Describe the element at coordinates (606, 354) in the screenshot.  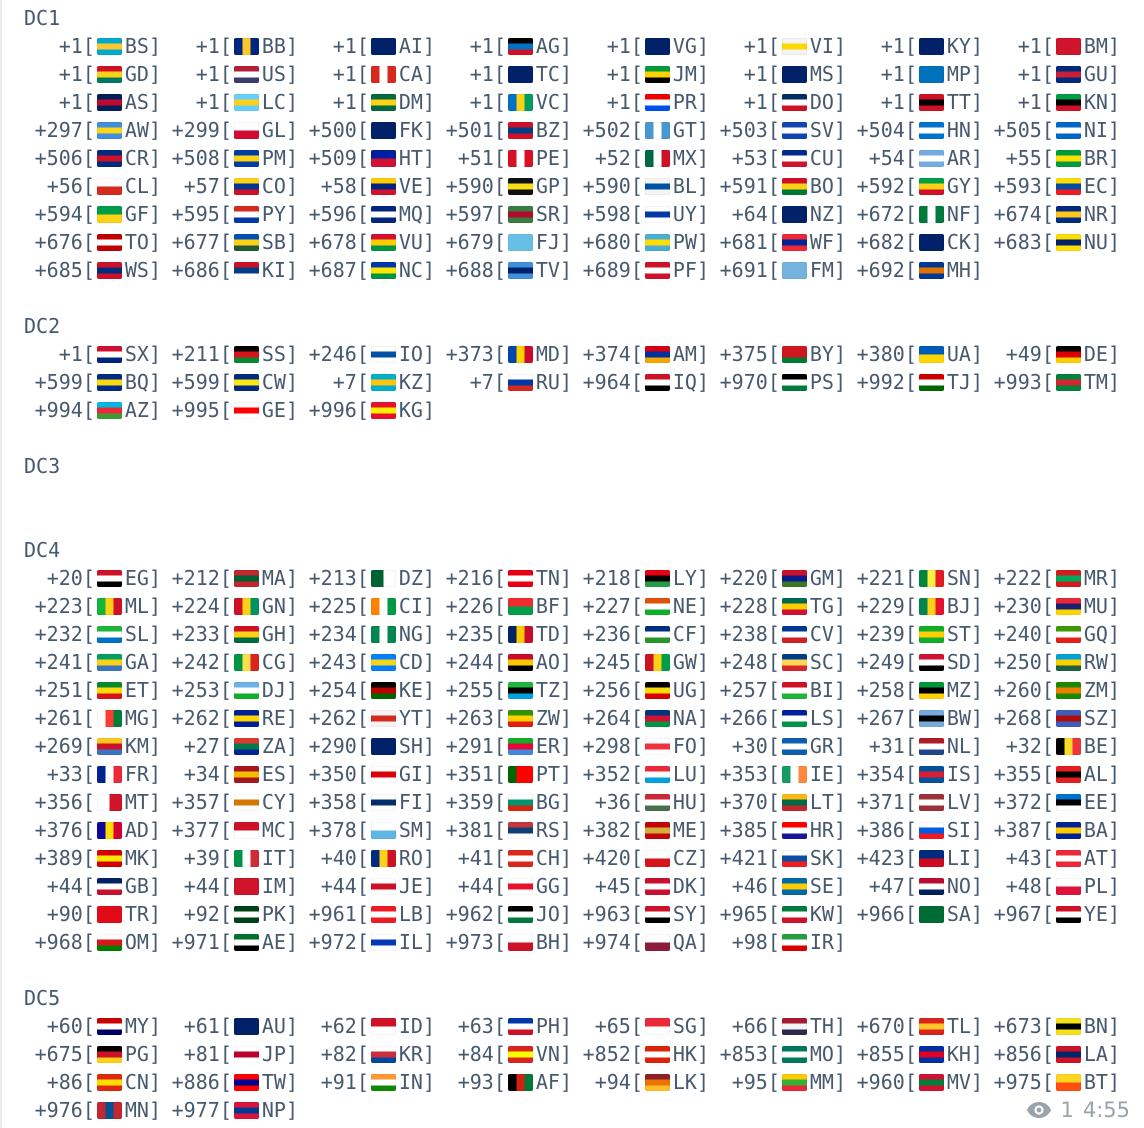
I see `dial-code: +374` at that location.